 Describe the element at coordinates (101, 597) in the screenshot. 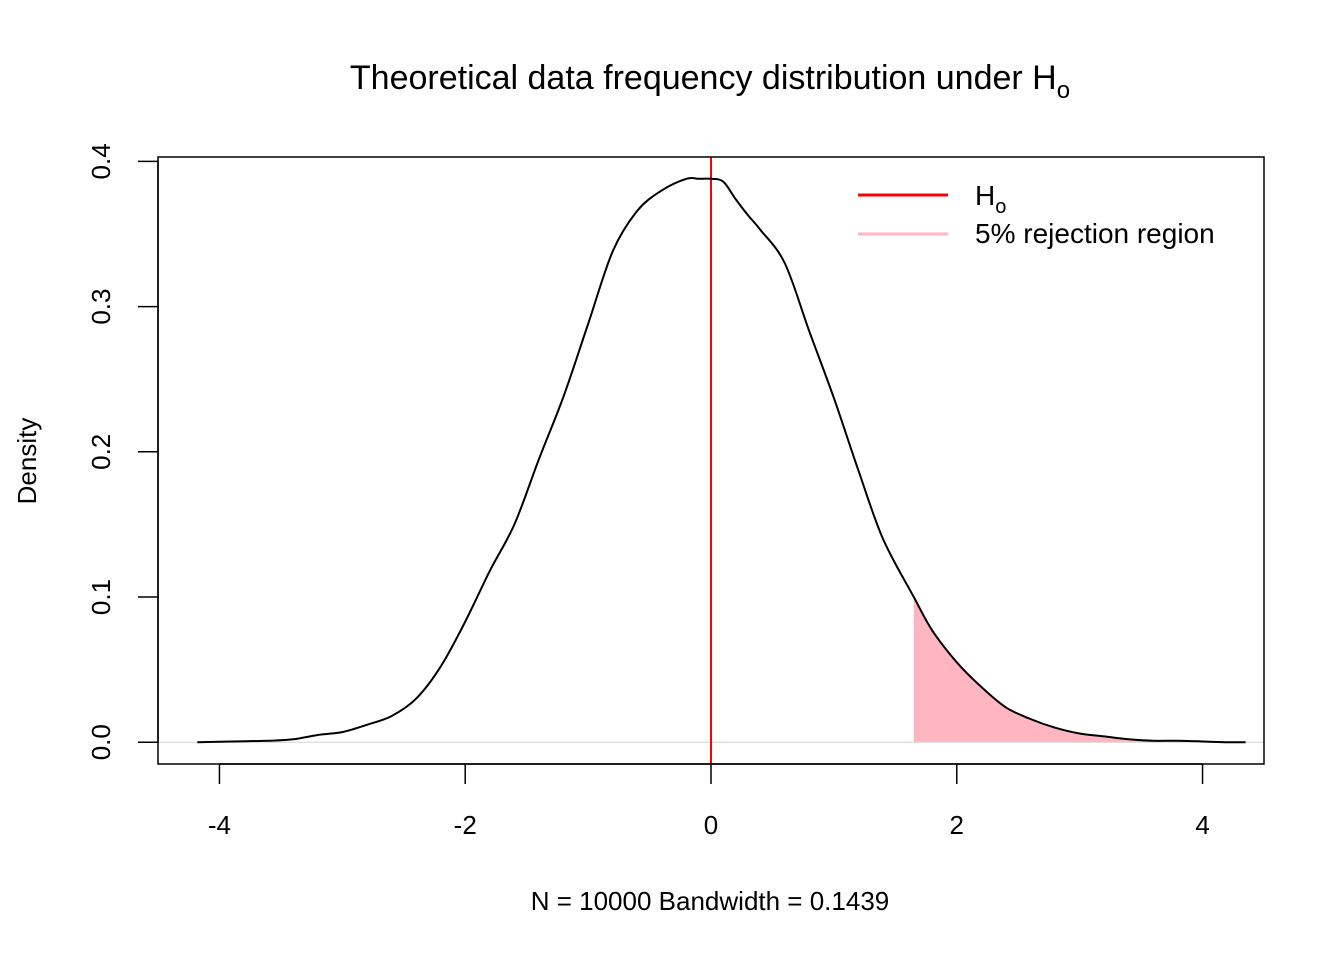

I see `y-tick-label: 0.1` at that location.